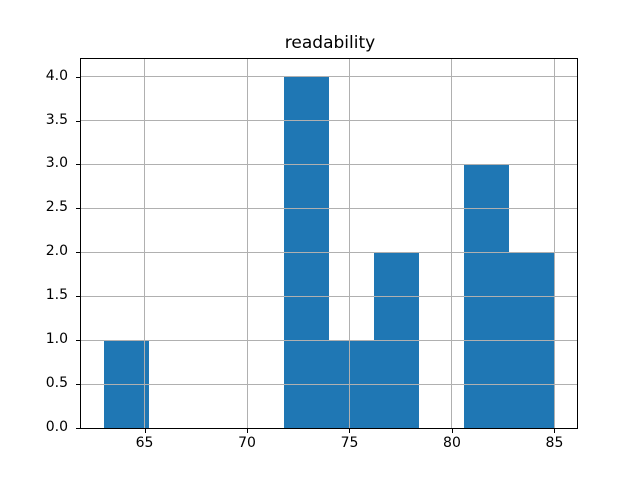  Describe the element at coordinates (144, 443) in the screenshot. I see `x-tick-label: 65` at that location.